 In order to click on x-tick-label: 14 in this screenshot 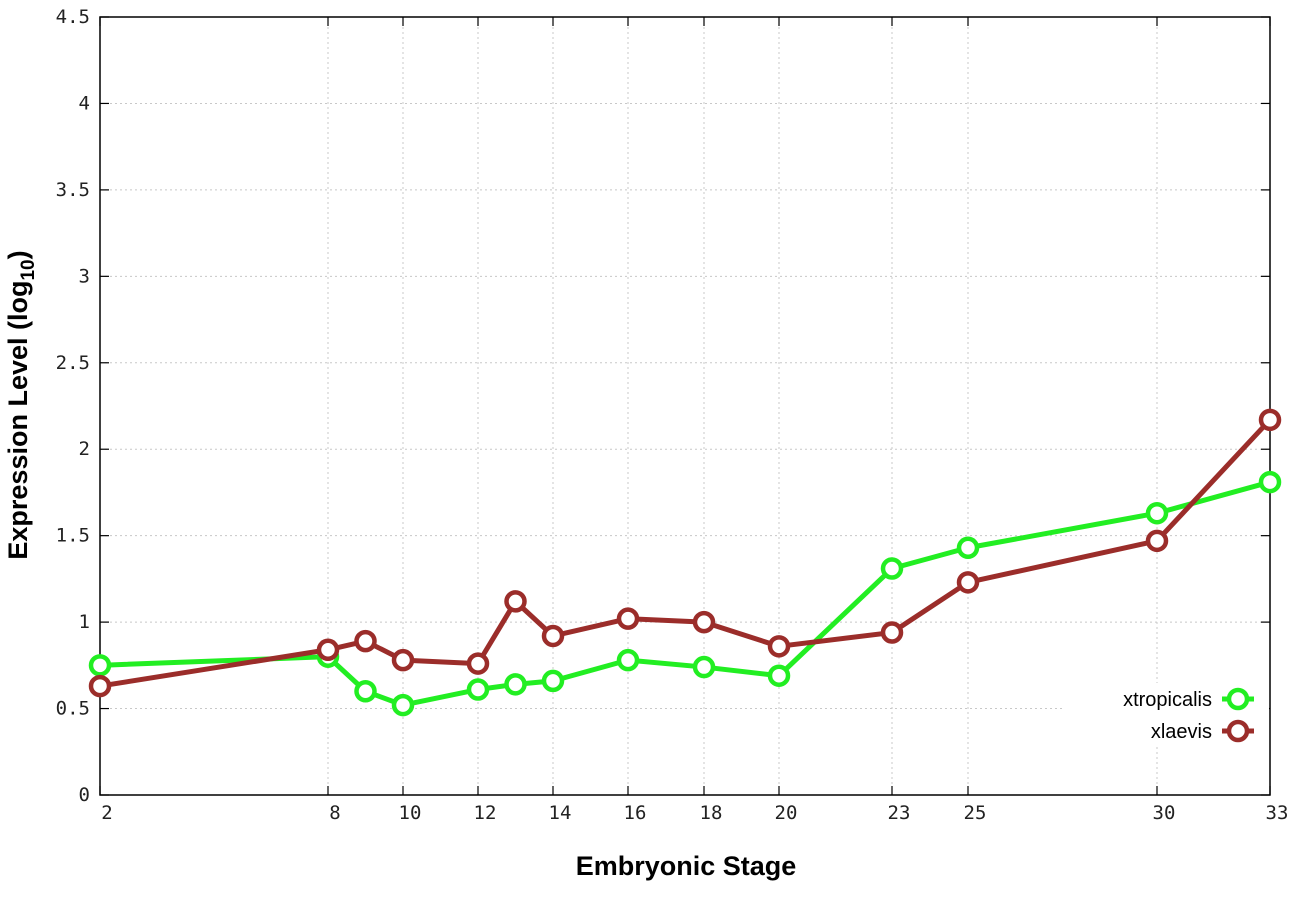, I will do `click(560, 813)`.